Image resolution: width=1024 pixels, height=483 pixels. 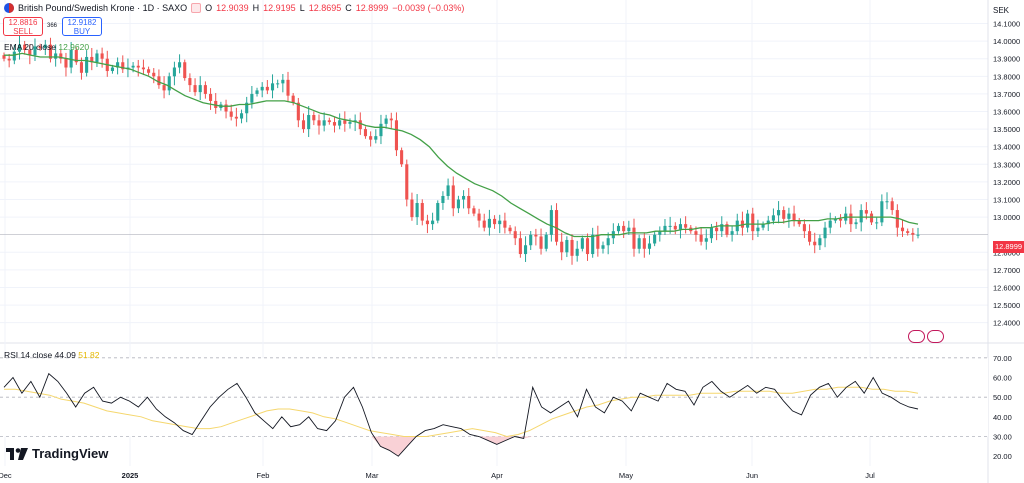 I want to click on rsi-legend-label: RSI 14 close, so click(x=28, y=355).